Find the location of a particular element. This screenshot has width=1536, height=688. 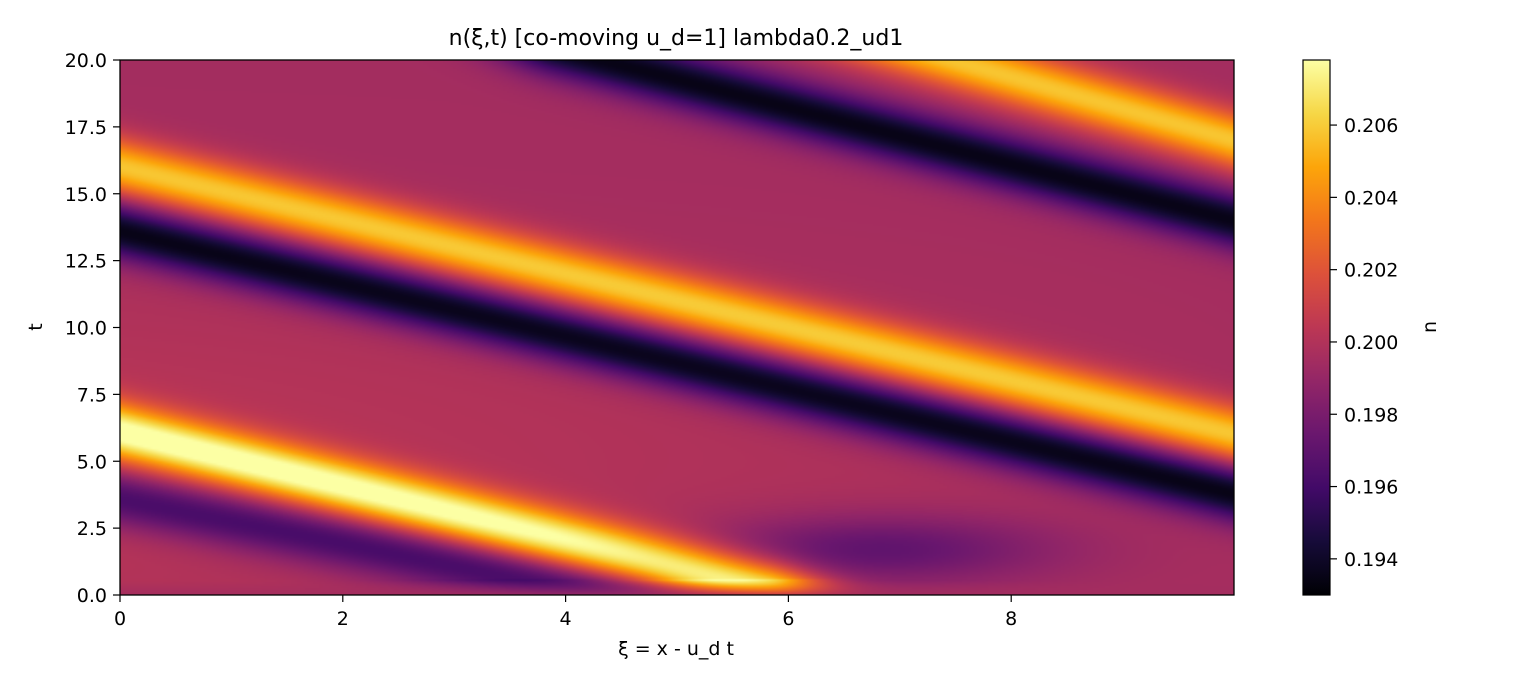

colorbar-gradient is located at coordinates (1316, 327).